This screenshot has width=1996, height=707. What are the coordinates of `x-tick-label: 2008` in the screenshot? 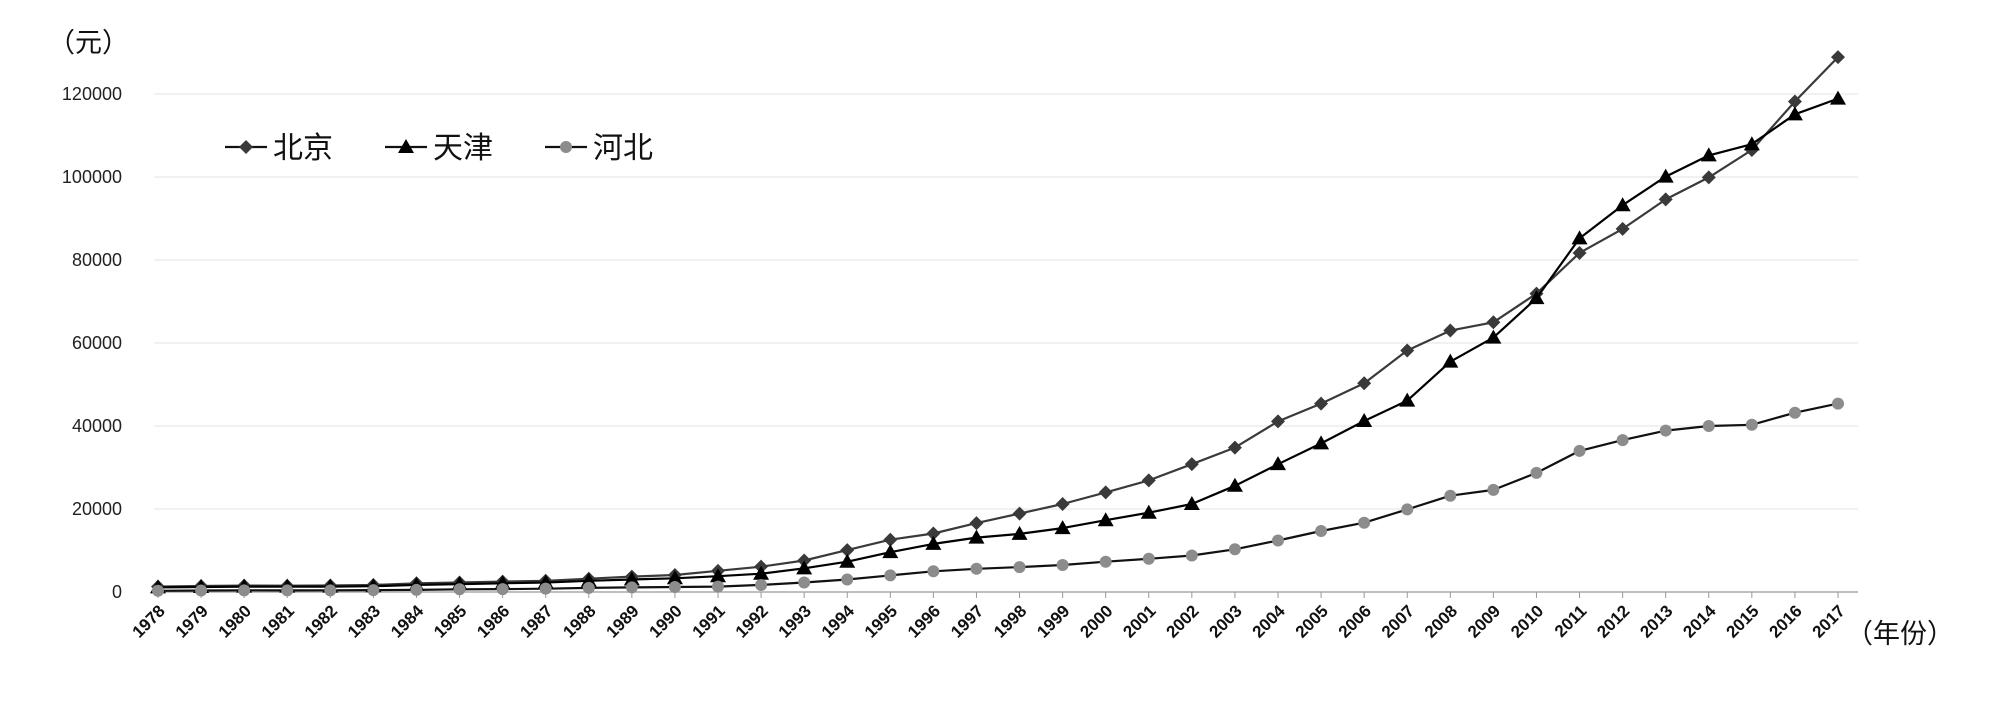 It's located at (1441, 621).